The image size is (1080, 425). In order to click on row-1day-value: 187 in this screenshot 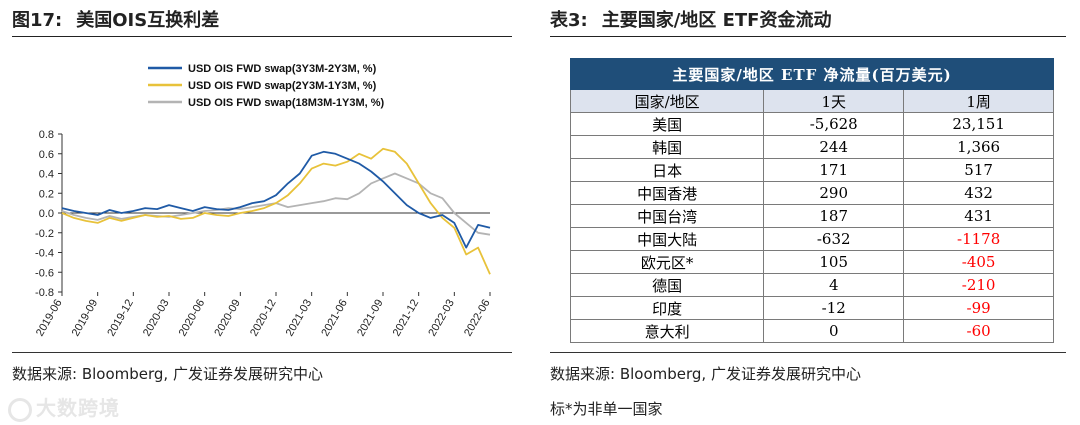, I will do `click(834, 216)`.